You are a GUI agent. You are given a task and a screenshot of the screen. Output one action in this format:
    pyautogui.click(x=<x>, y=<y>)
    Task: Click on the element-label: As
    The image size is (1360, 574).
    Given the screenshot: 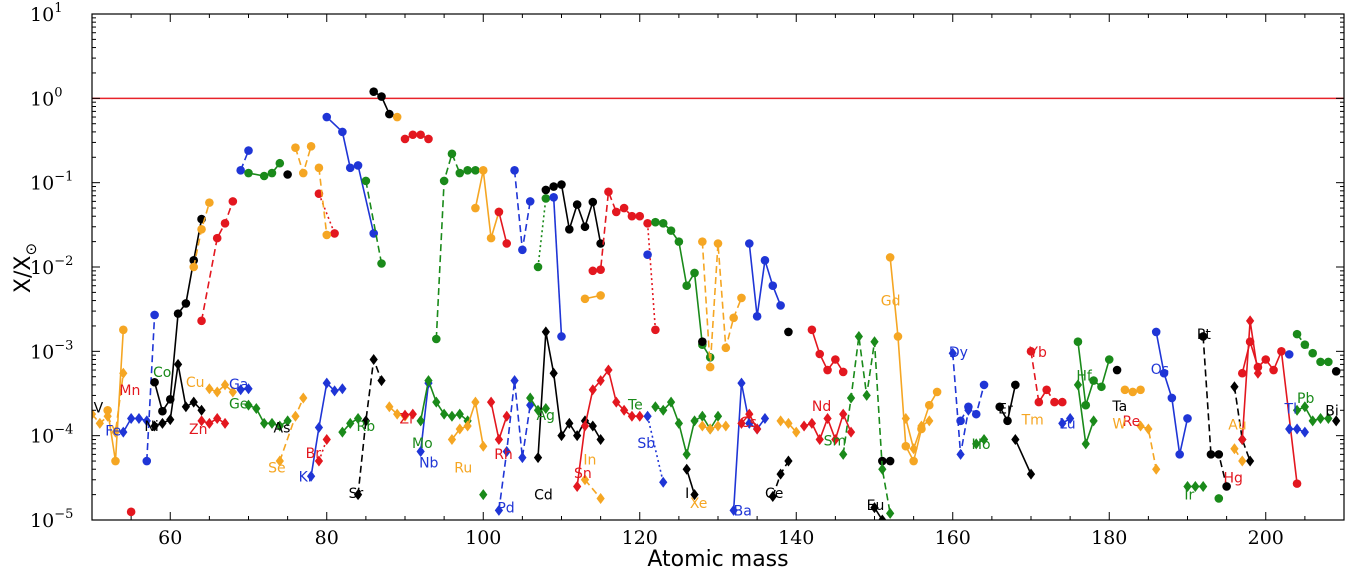 What is the action you would take?
    pyautogui.click(x=282, y=428)
    